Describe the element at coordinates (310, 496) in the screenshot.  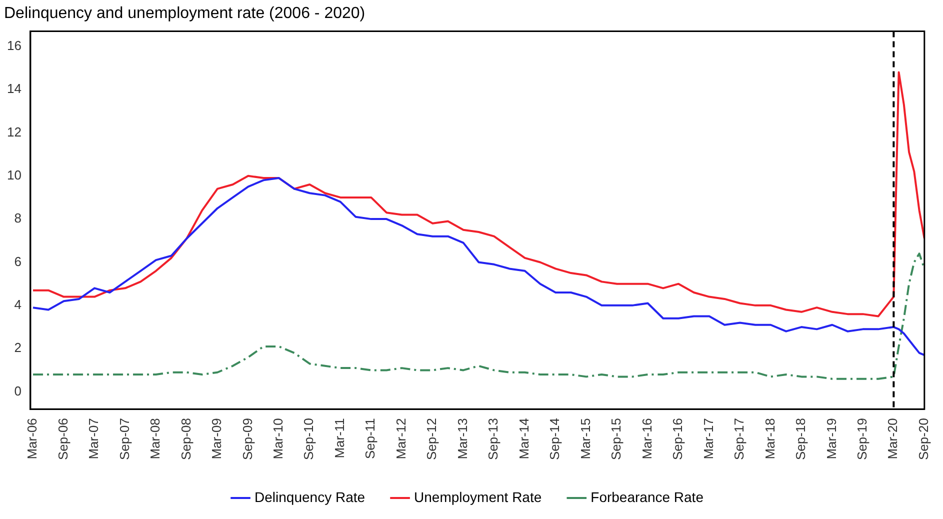
I see `legend-label: Delinquency Rate` at that location.